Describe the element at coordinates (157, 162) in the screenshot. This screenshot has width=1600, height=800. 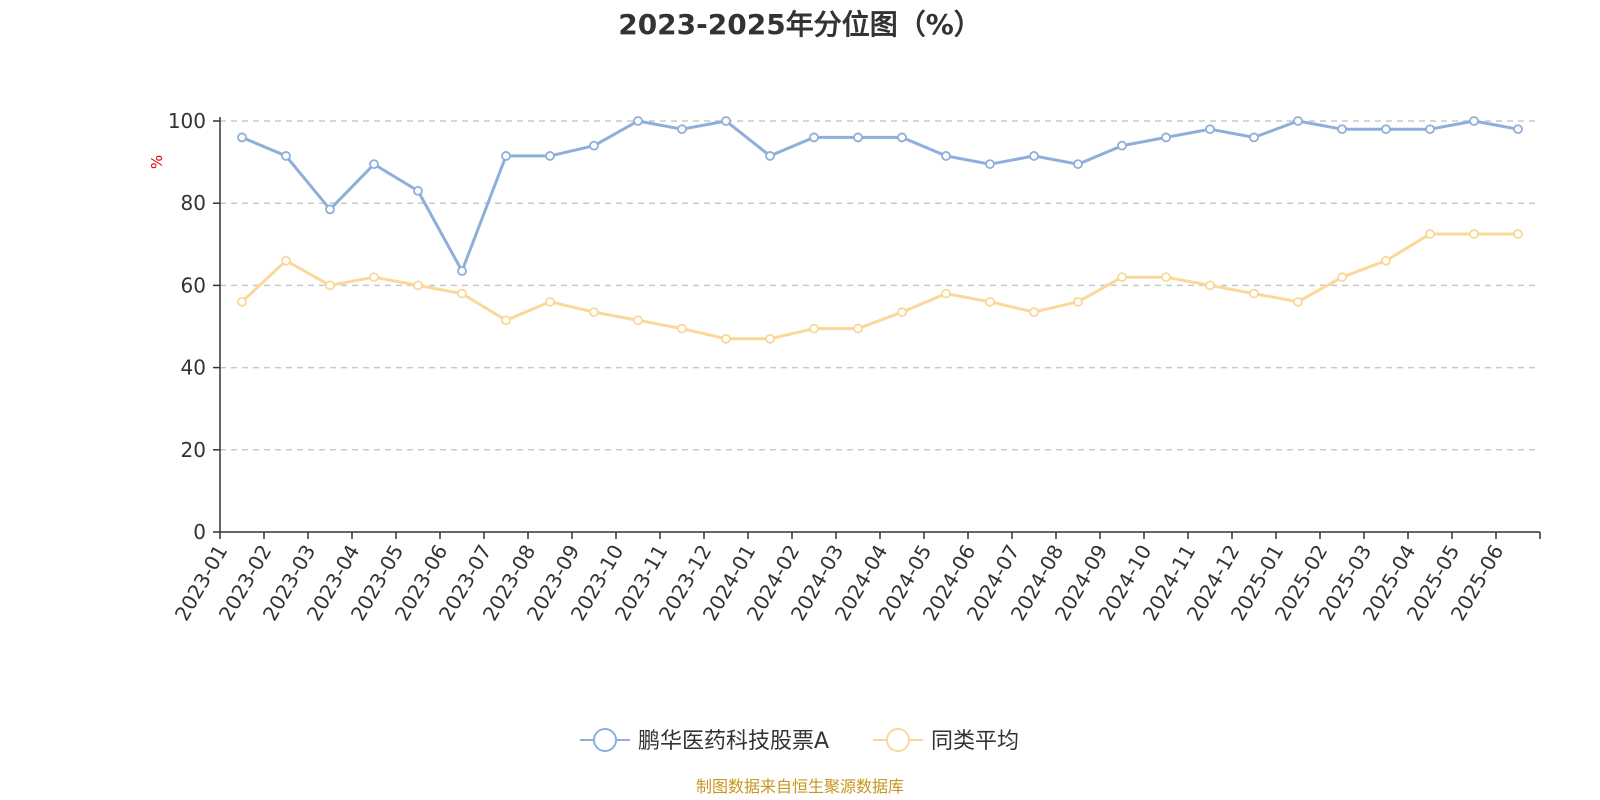
I see `y-axis-unit-label: %` at that location.